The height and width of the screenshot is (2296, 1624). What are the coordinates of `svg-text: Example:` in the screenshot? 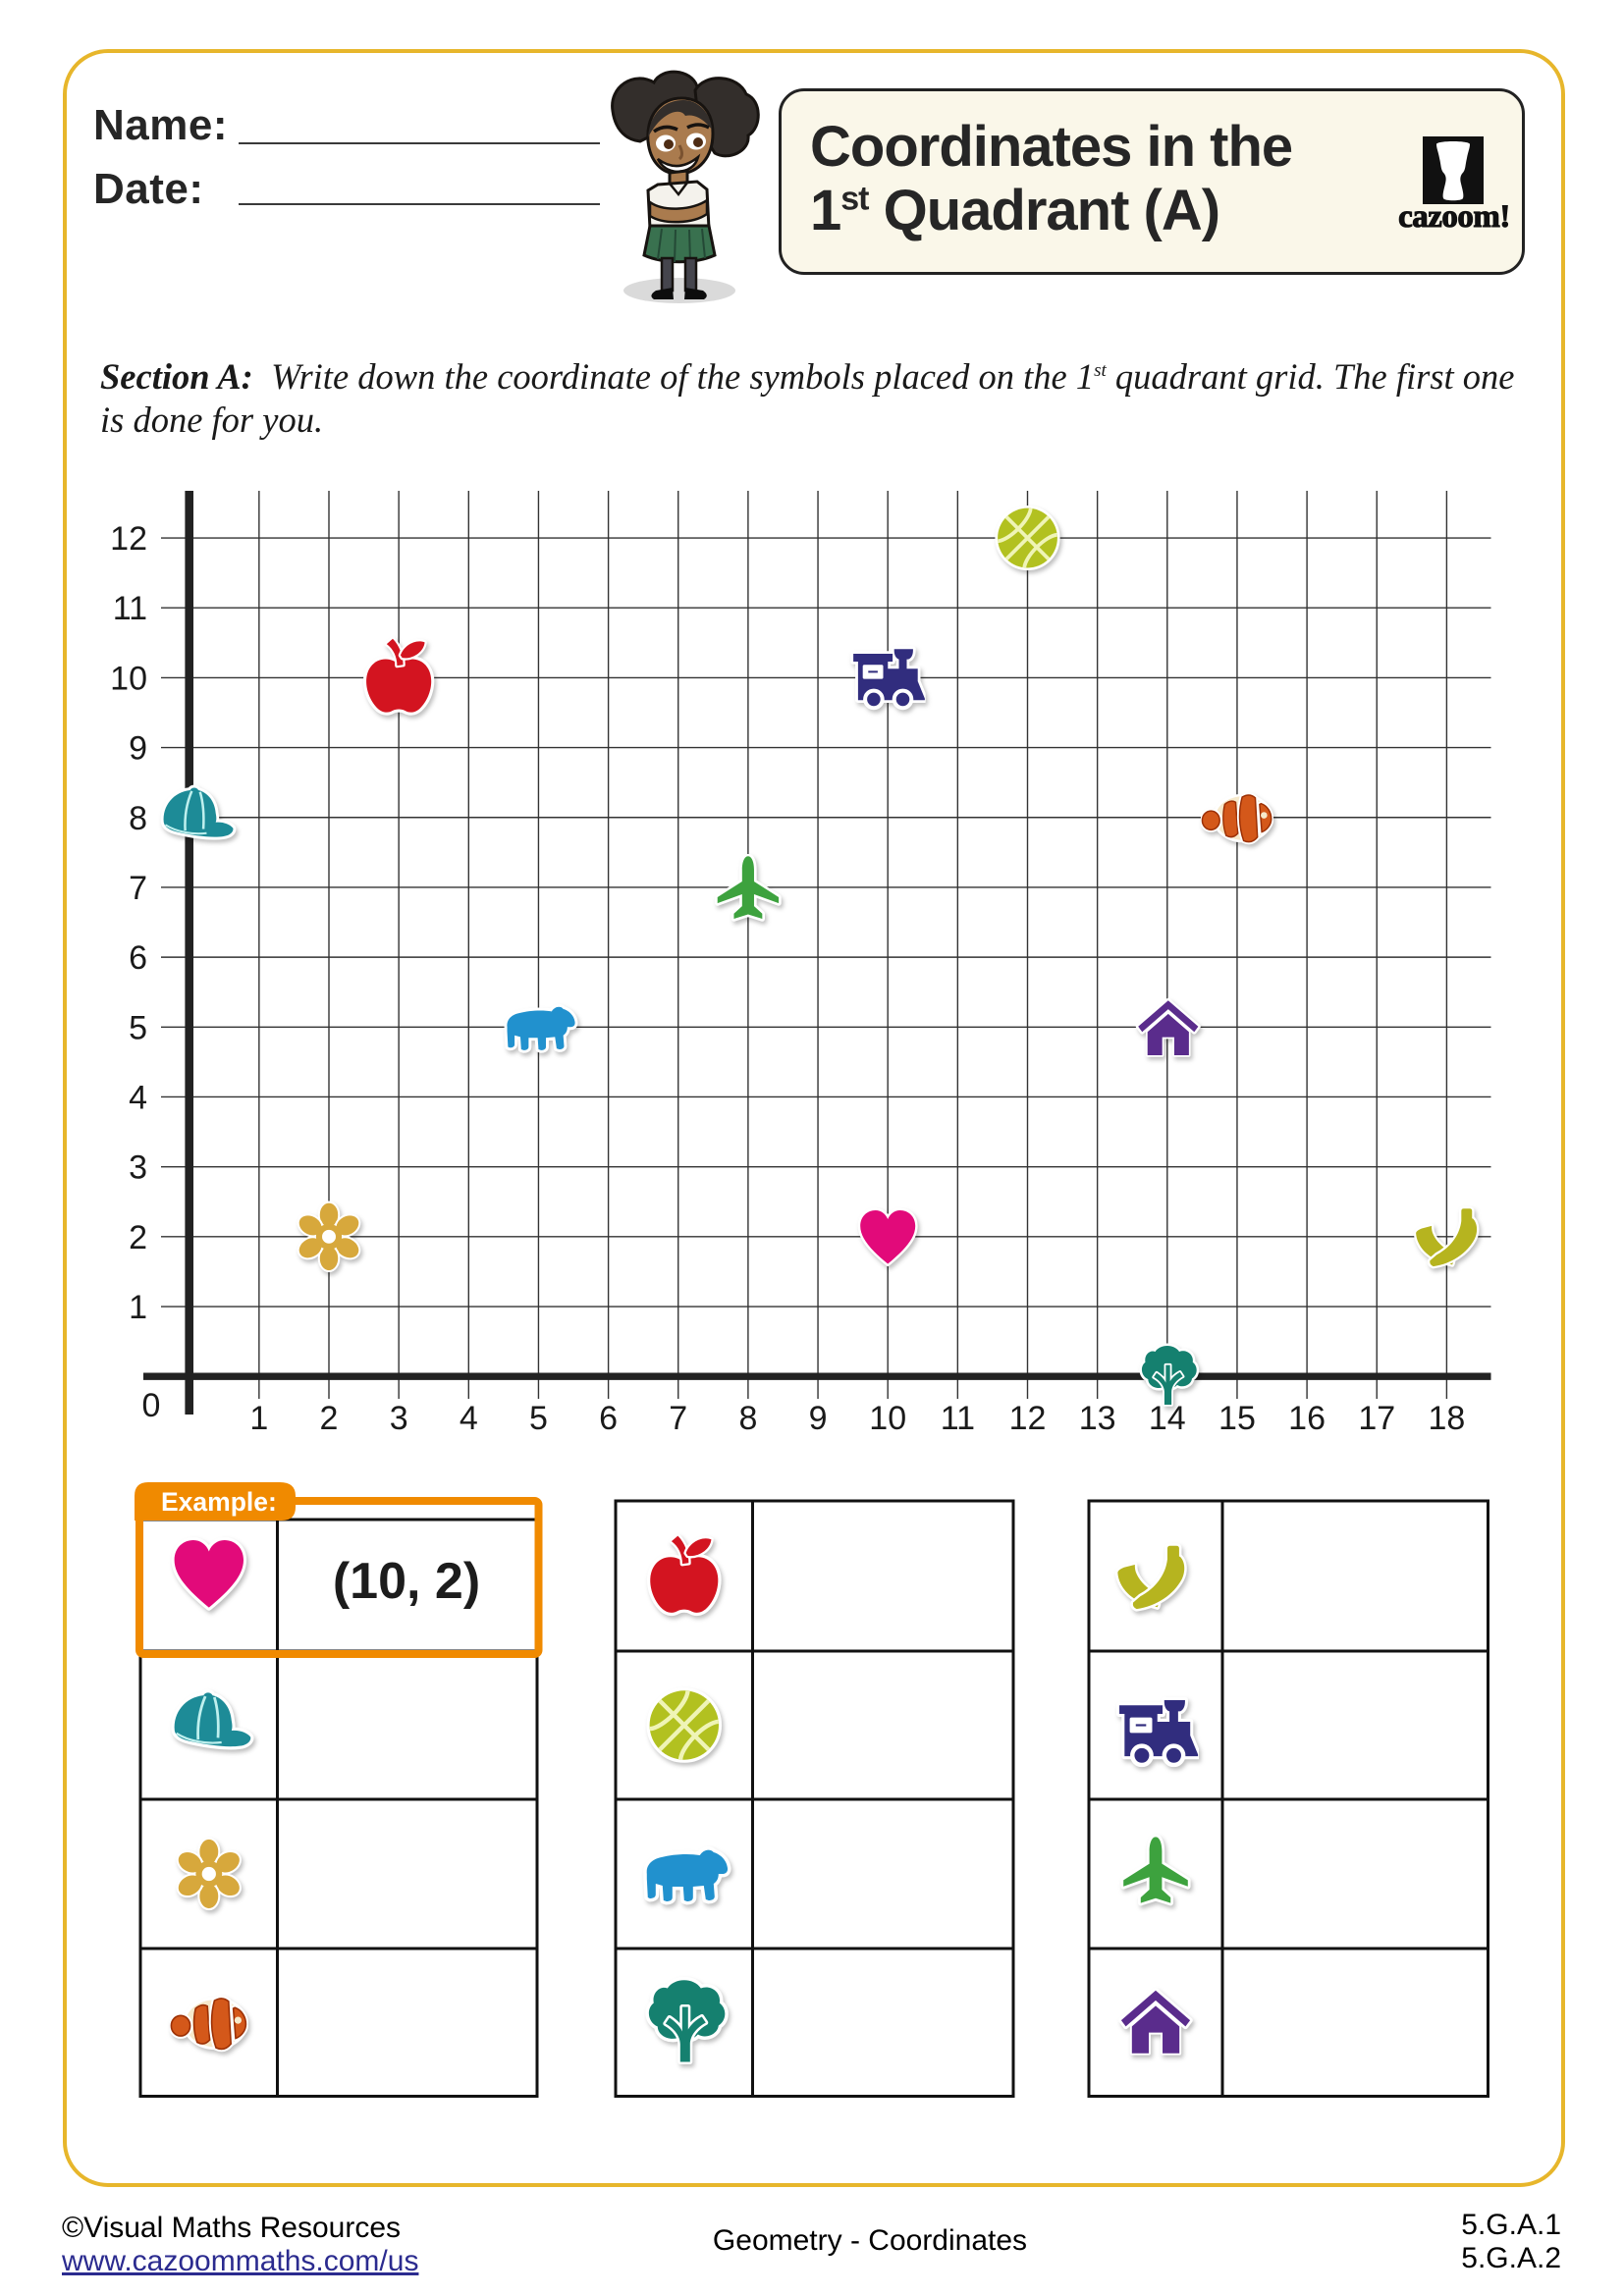 It's located at (219, 1502).